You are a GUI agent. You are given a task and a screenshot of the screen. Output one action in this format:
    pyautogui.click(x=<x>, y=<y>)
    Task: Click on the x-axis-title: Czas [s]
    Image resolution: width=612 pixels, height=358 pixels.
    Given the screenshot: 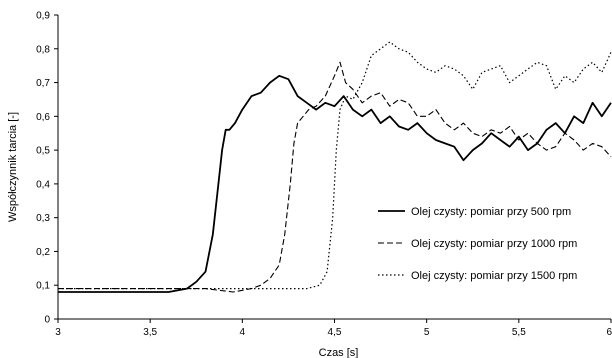 What is the action you would take?
    pyautogui.click(x=339, y=352)
    